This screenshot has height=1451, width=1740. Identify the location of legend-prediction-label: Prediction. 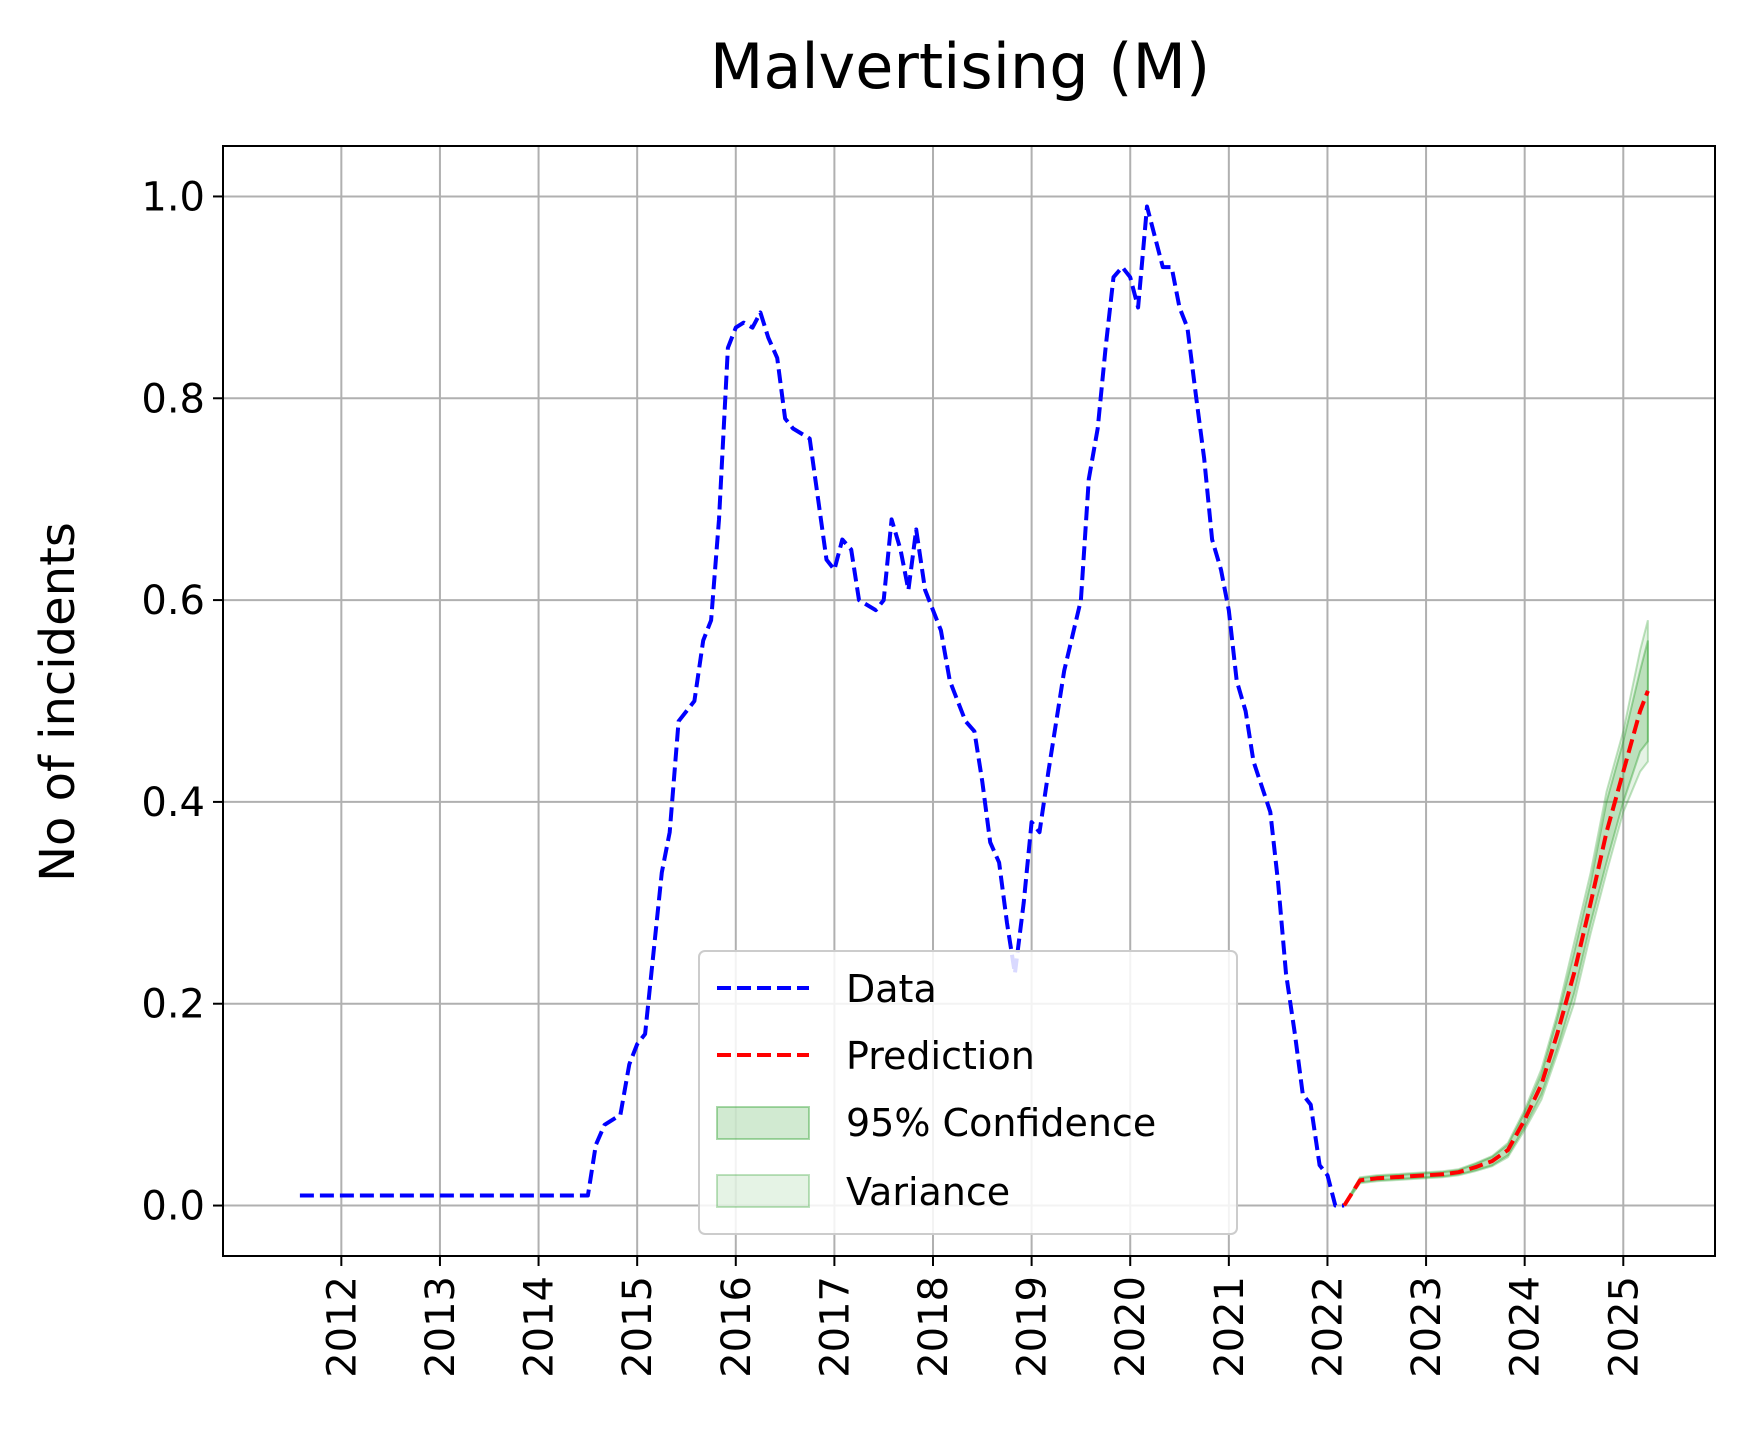
(940, 1056).